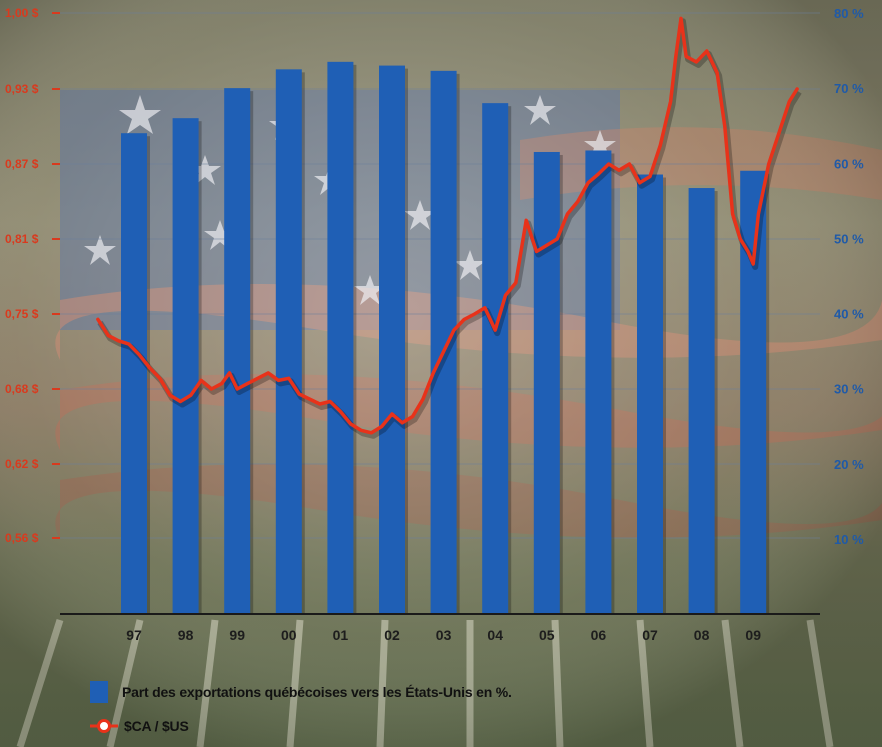  What do you see at coordinates (547, 635) in the screenshot?
I see `x-tick-label: 05` at bounding box center [547, 635].